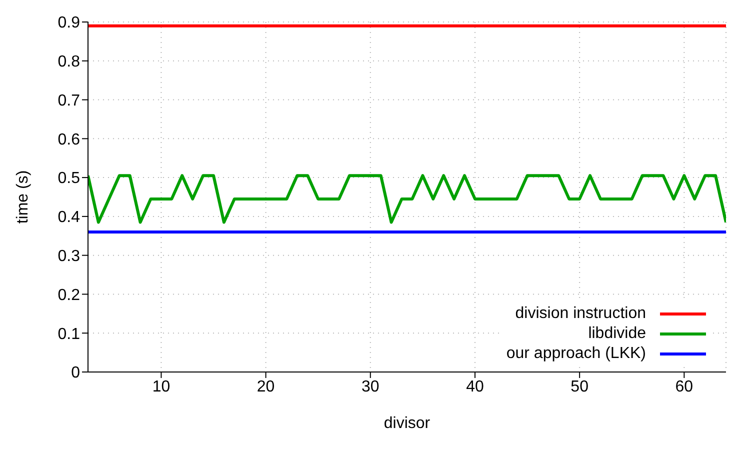  Describe the element at coordinates (576, 354) in the screenshot. I see `legend-label: our approach (LKK)` at that location.